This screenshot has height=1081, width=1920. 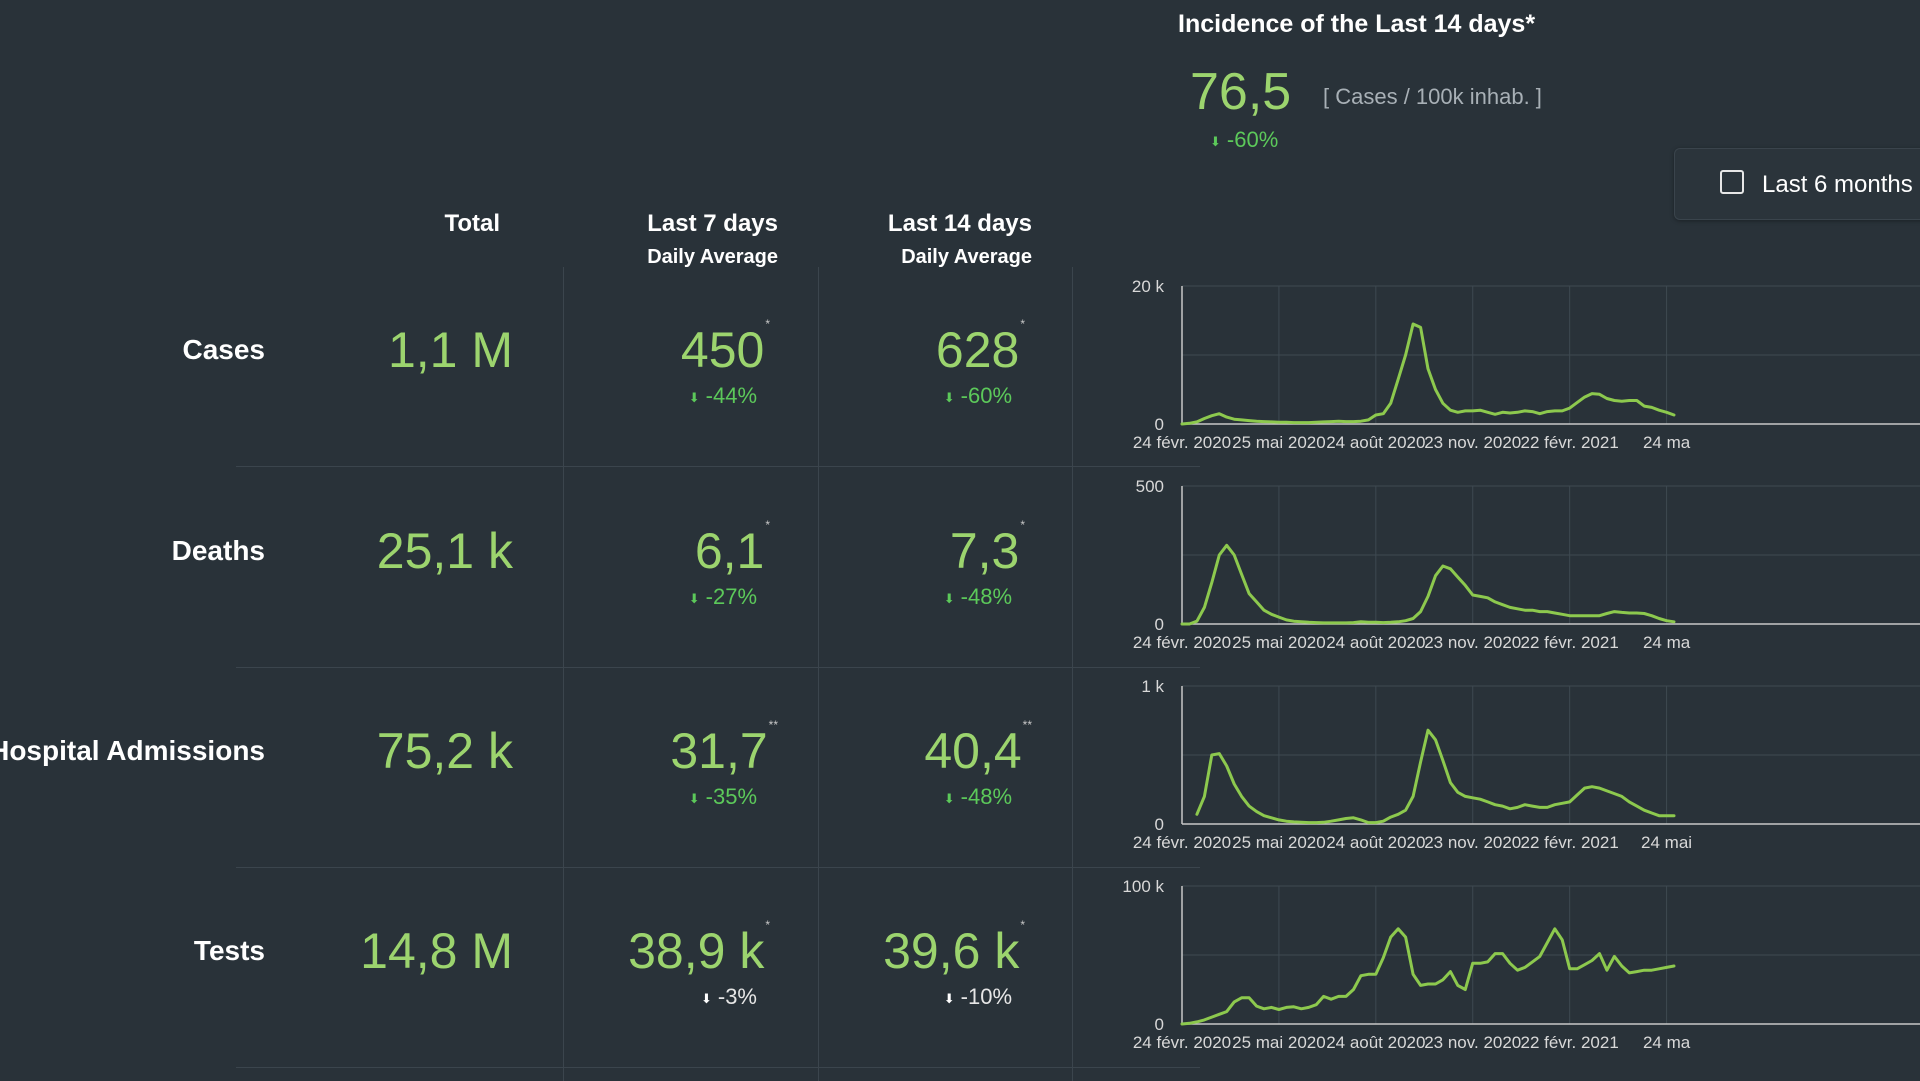 I want to click on chart-y-tick-label: 500, so click(x=1150, y=486).